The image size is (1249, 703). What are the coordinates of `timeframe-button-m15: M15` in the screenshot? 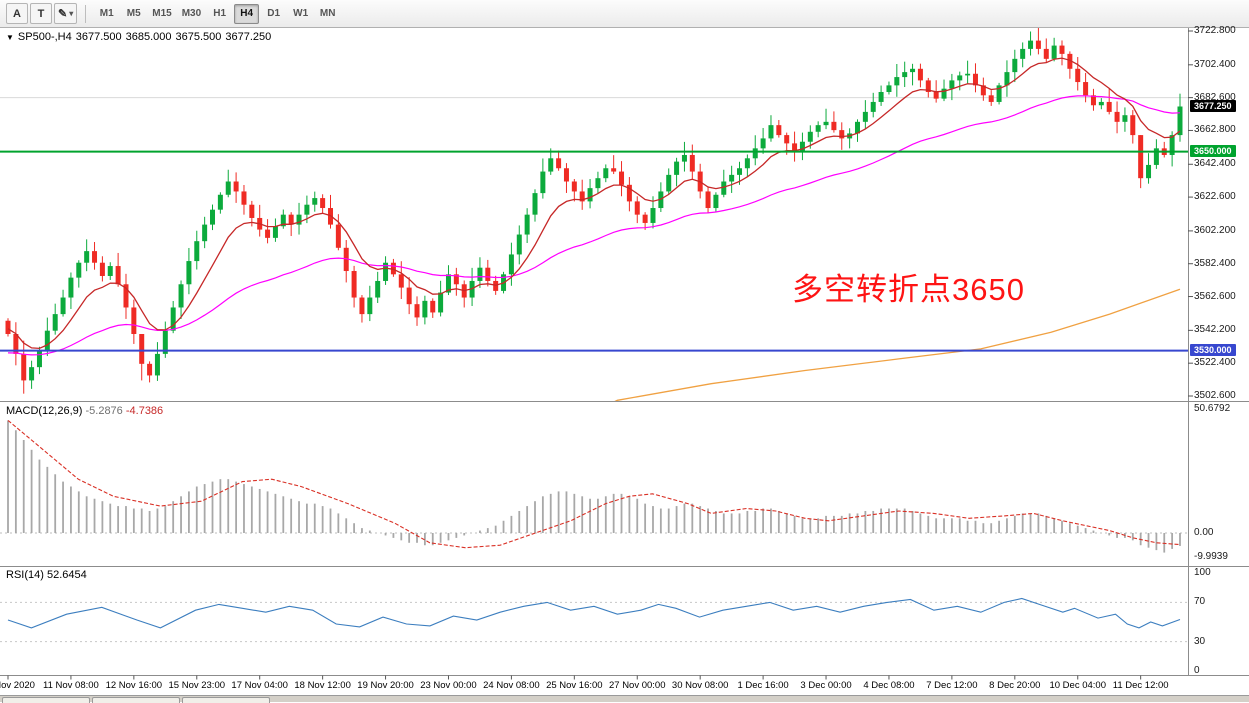 It's located at (161, 14).